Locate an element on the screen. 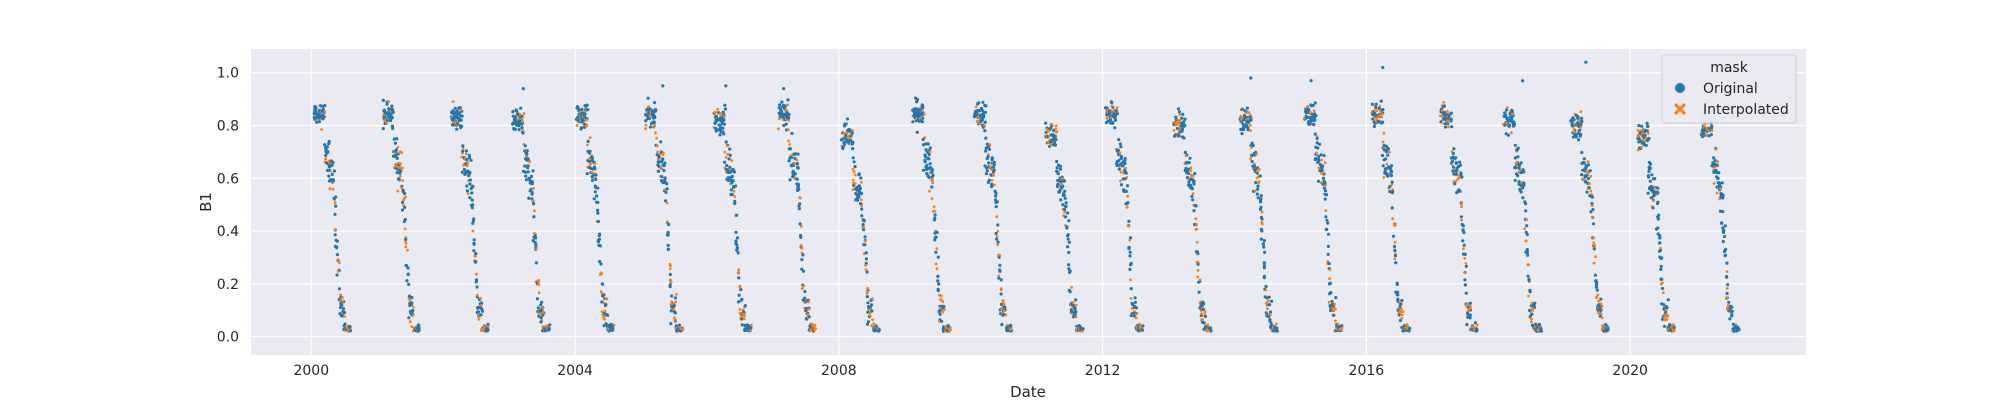 Image resolution: width=2000 pixels, height=400 pixels. y-tick-label: 0.8 is located at coordinates (228, 127).